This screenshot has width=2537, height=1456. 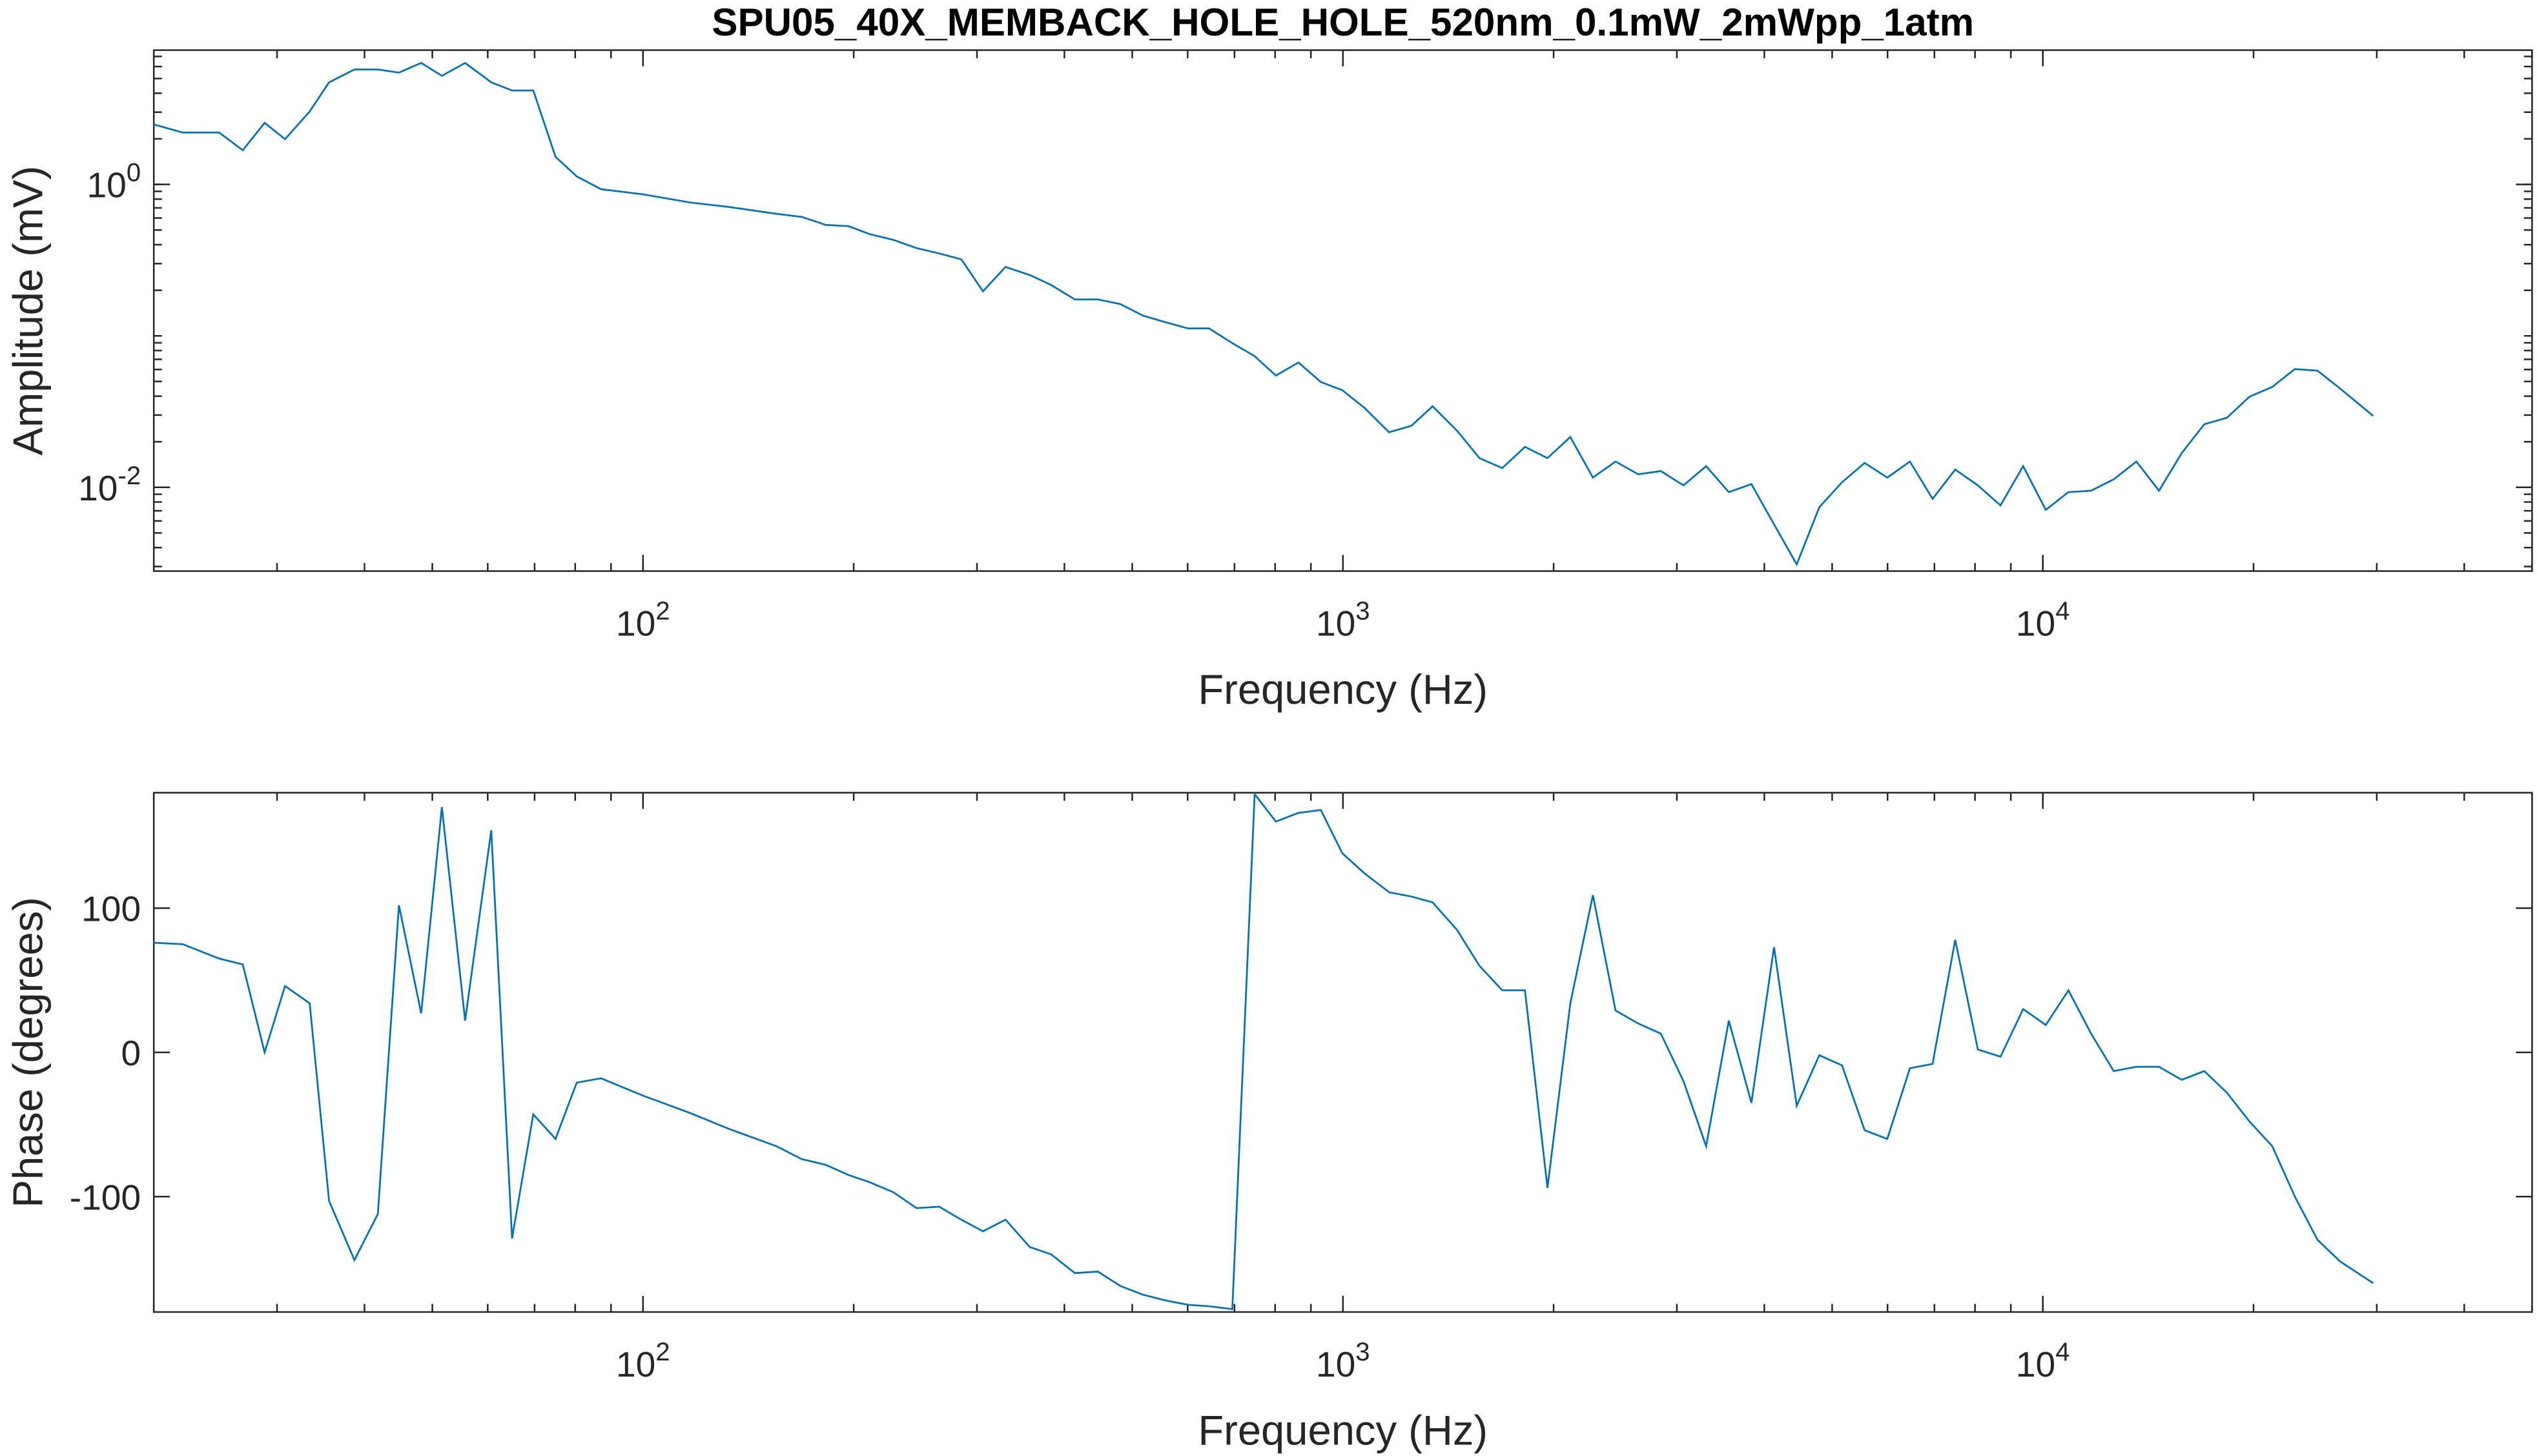 What do you see at coordinates (131, 1053) in the screenshot?
I see `y-tick-label: 0` at bounding box center [131, 1053].